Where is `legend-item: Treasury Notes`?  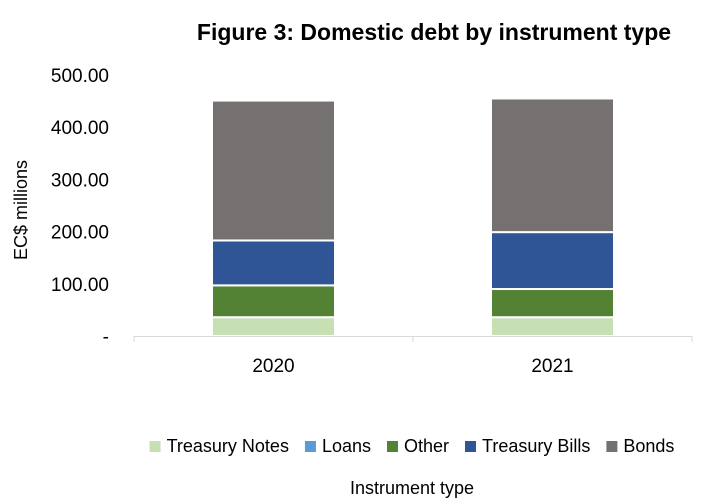
legend-item: Treasury Notes is located at coordinates (219, 446).